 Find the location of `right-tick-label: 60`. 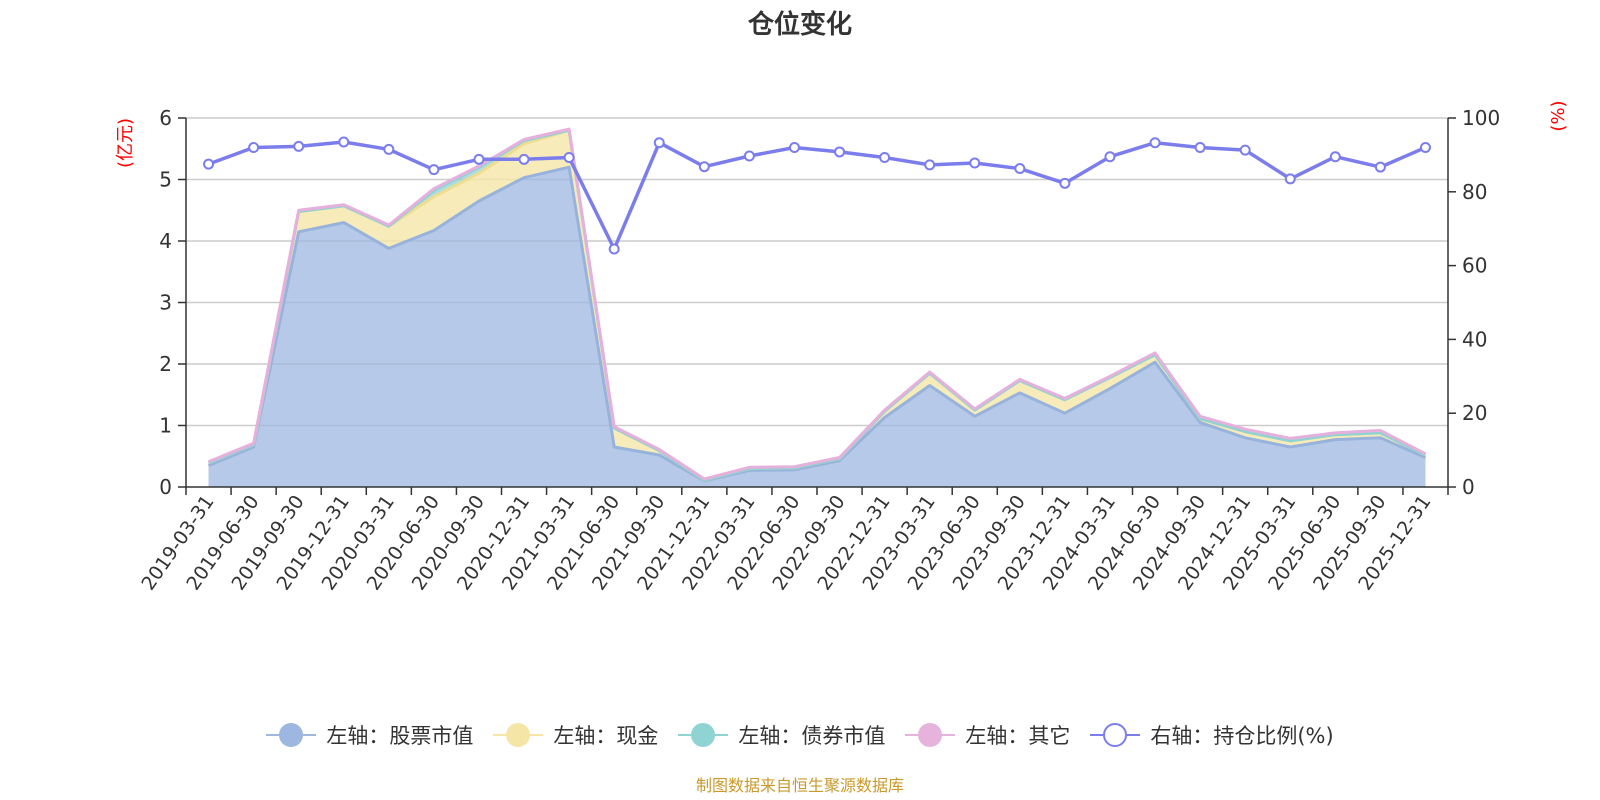

right-tick-label: 60 is located at coordinates (1474, 266).